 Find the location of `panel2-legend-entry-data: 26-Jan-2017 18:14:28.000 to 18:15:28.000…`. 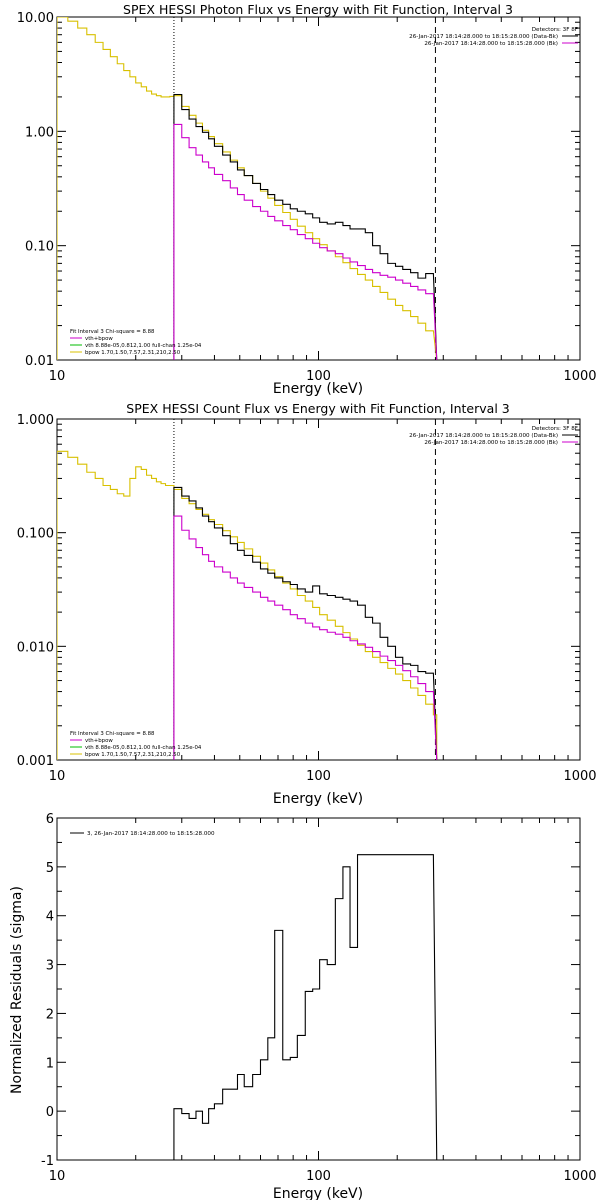

panel2-legend-entry-data: 26-Jan-2017 18:14:28.000 to 18:15:28.000… is located at coordinates (483, 436).